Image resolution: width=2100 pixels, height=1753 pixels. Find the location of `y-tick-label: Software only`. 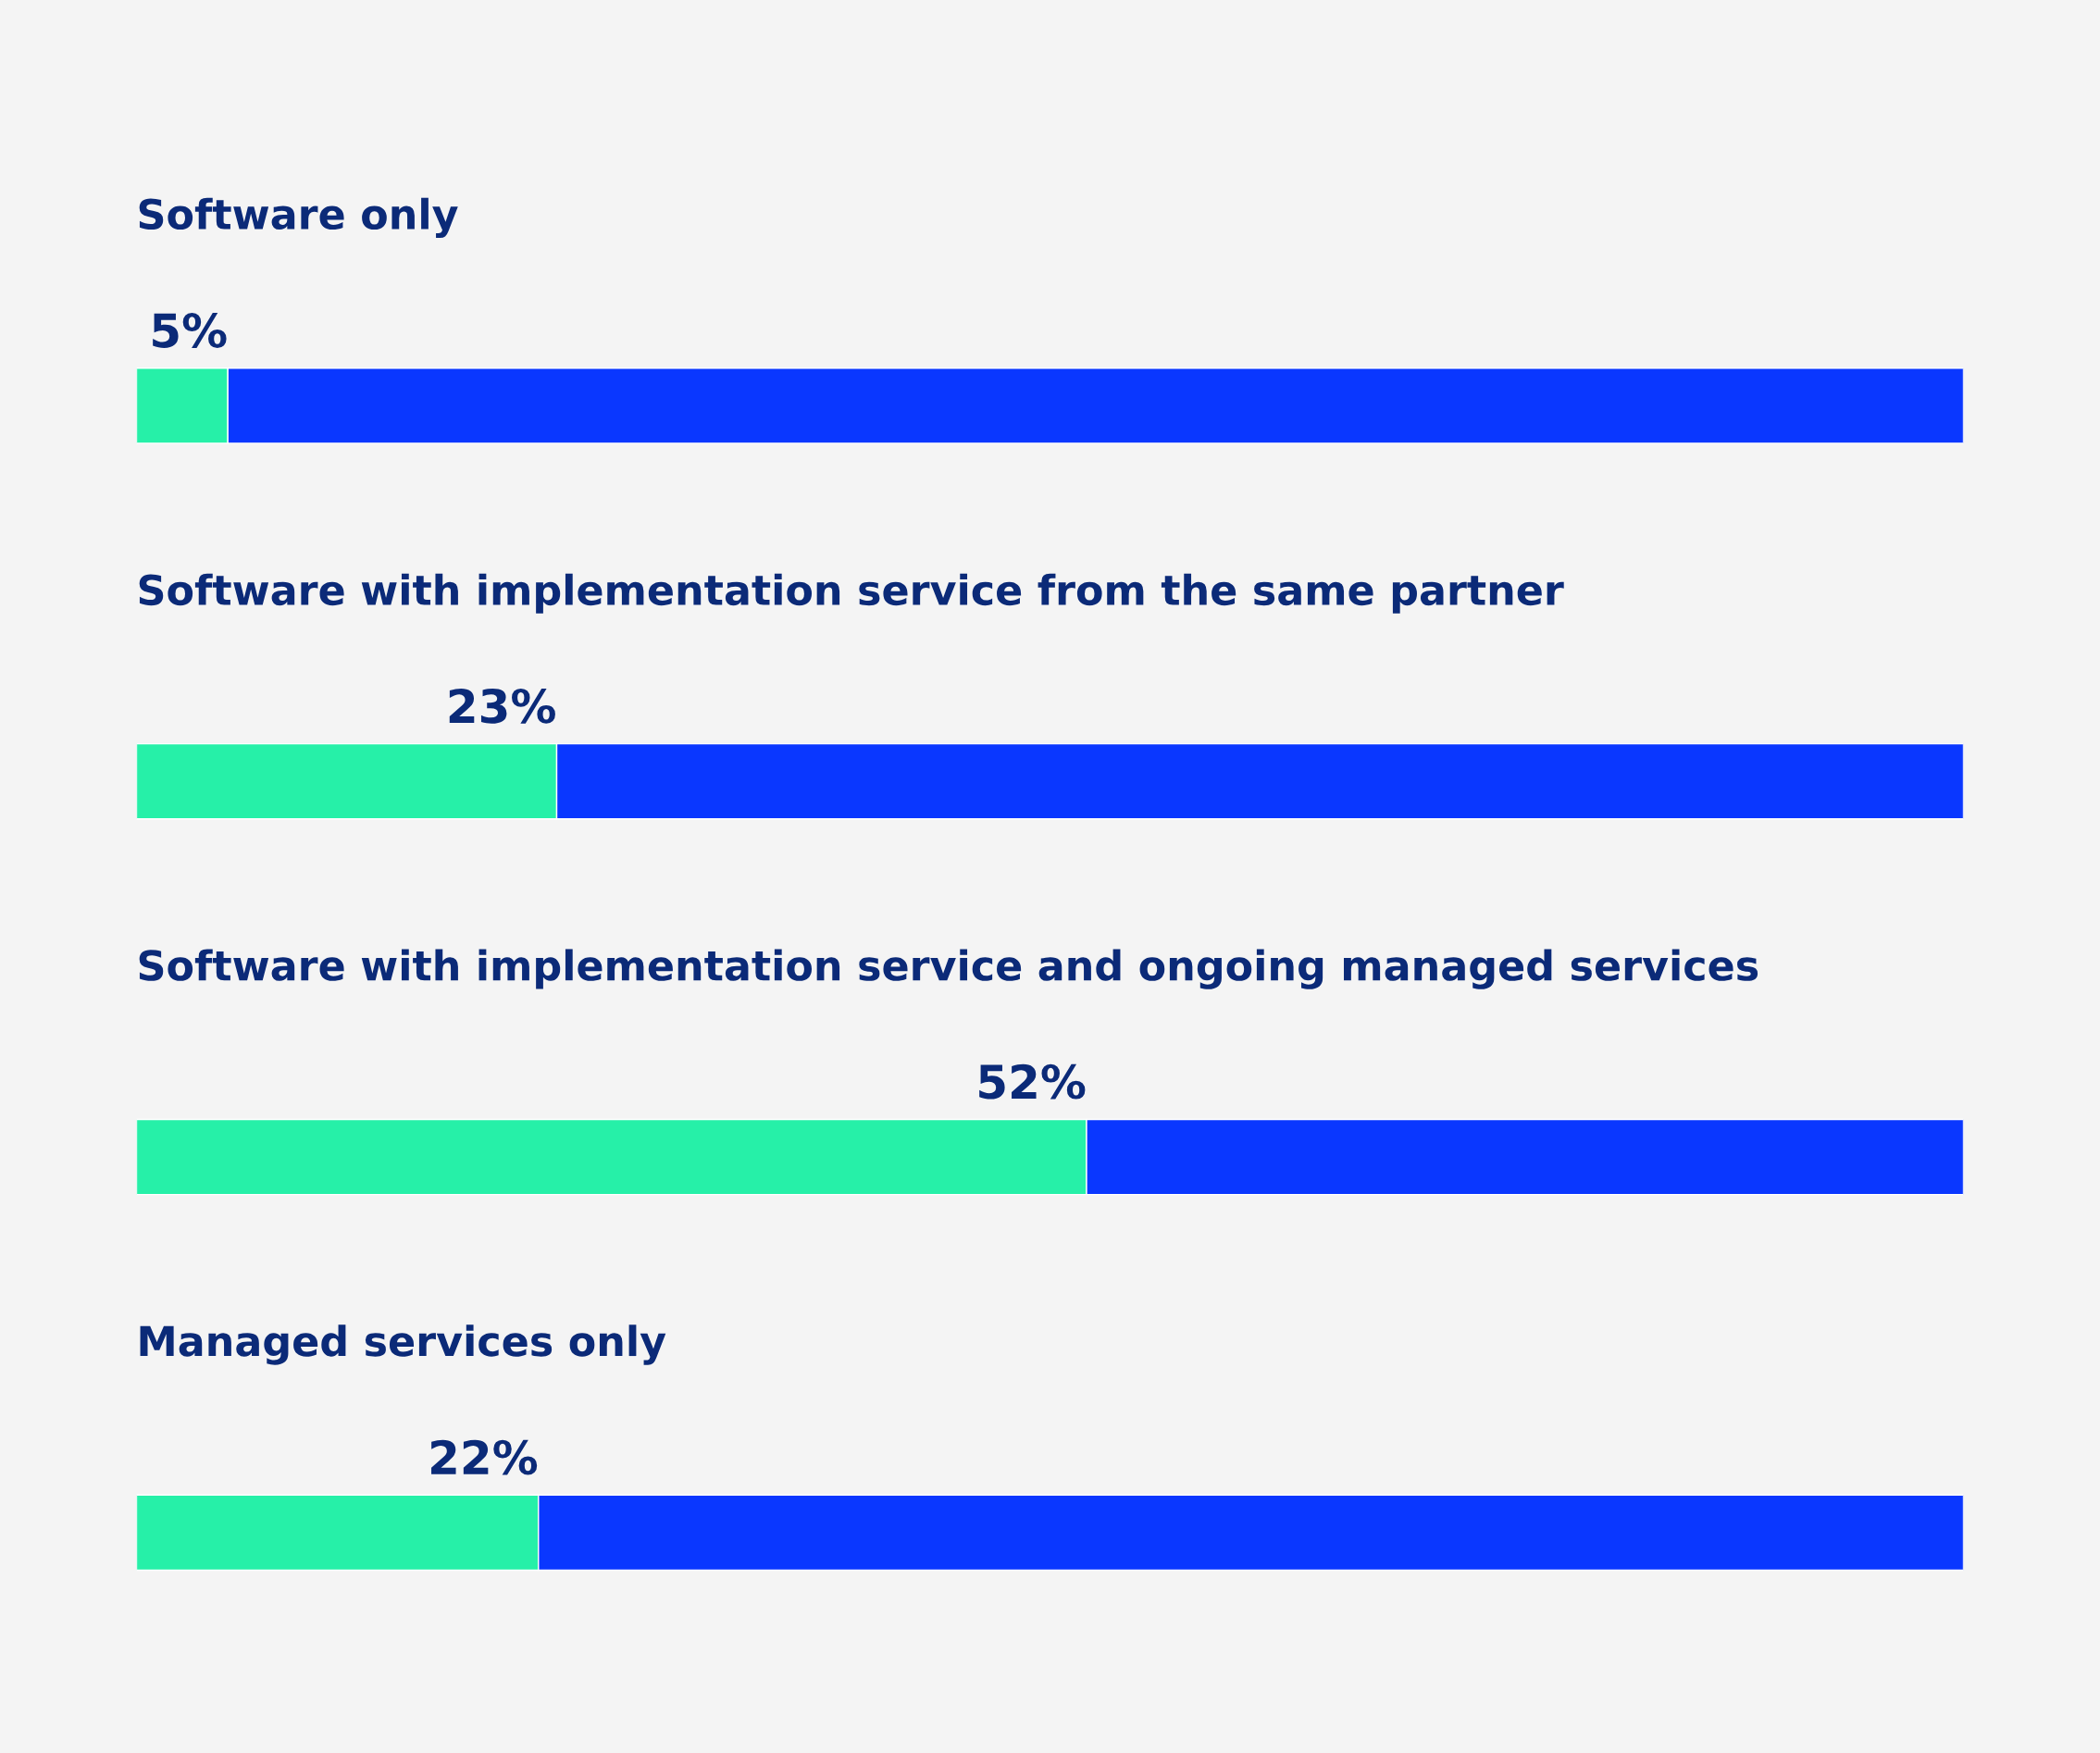

y-tick-label: Software only is located at coordinates (298, 218).